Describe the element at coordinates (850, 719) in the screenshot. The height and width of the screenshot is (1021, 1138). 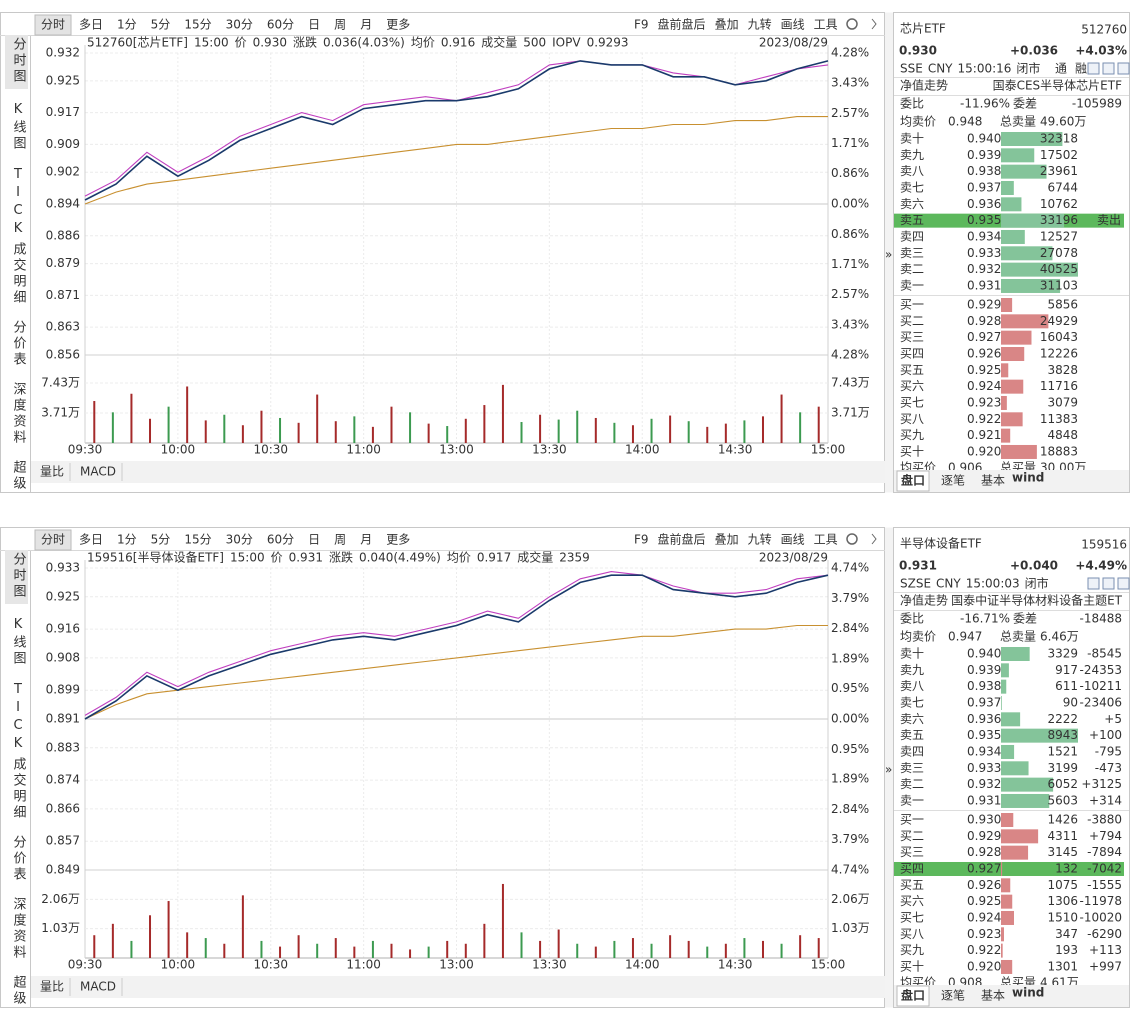
I see `y2-tick-label: 0.00%` at that location.